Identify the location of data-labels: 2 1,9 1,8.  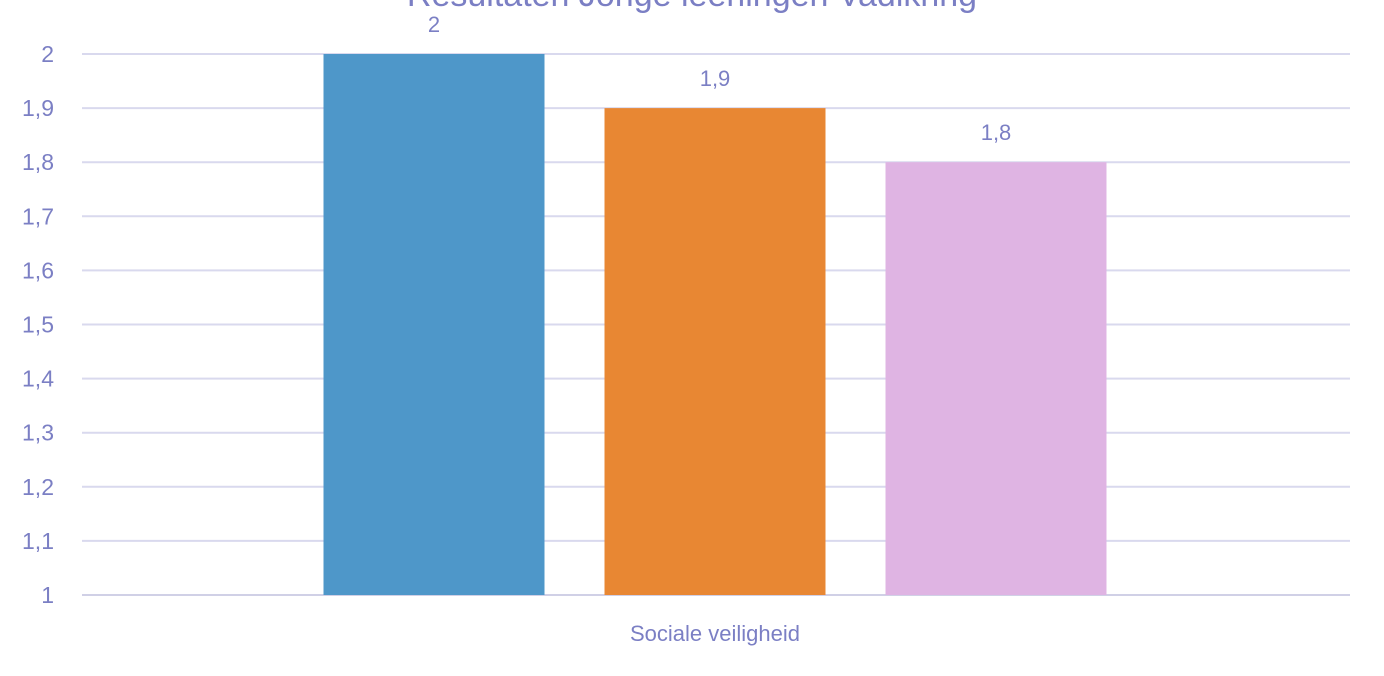
(719, 78).